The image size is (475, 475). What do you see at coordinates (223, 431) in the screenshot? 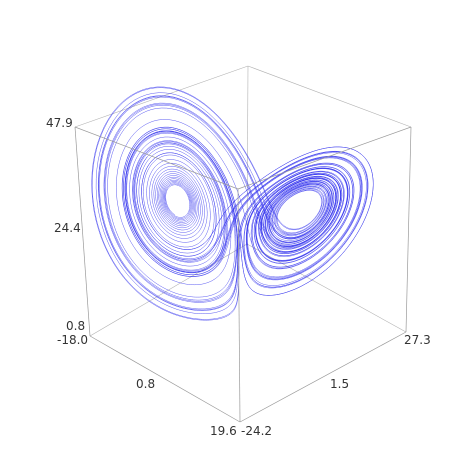
I see `x-tick-label-end: 19.6` at bounding box center [223, 431].